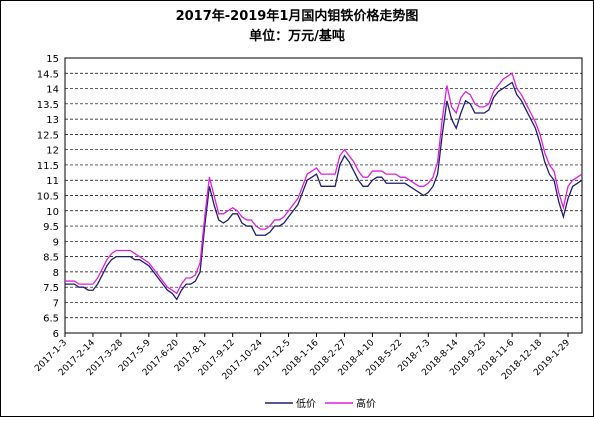  Describe the element at coordinates (306, 403) in the screenshot. I see `legend-label: 低价` at that location.